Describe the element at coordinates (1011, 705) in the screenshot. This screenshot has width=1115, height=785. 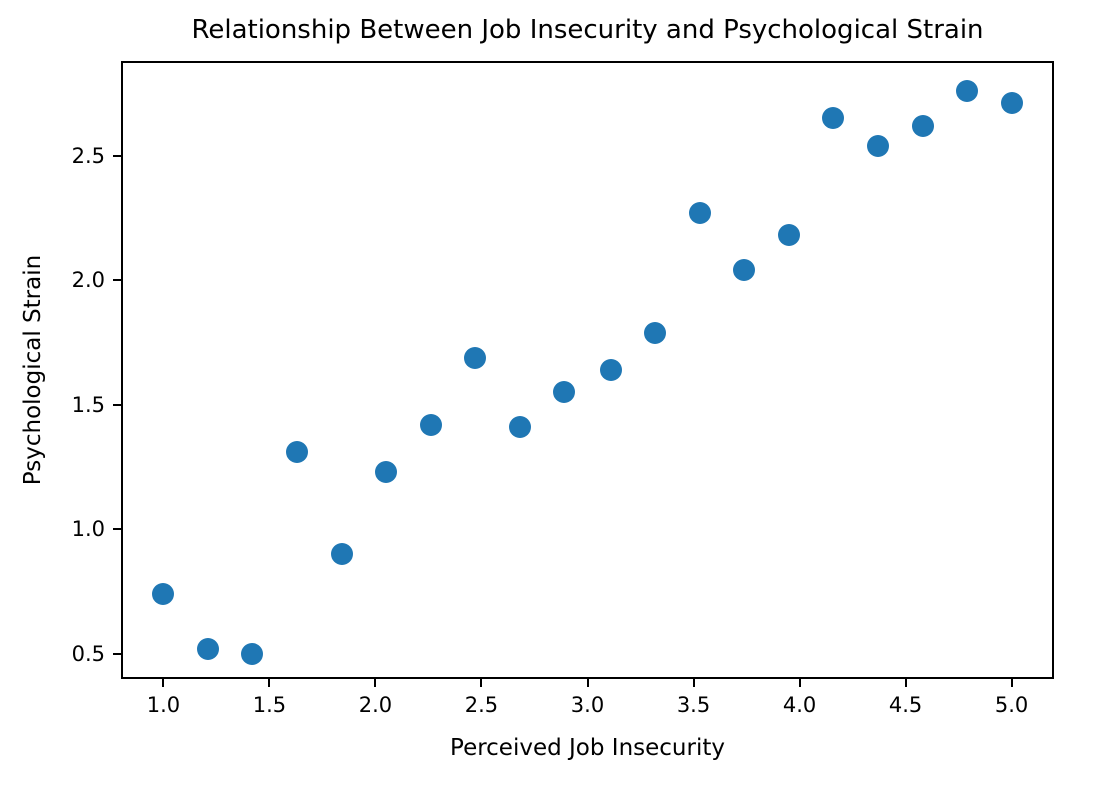
I see `x-tick-label: 5.0` at that location.